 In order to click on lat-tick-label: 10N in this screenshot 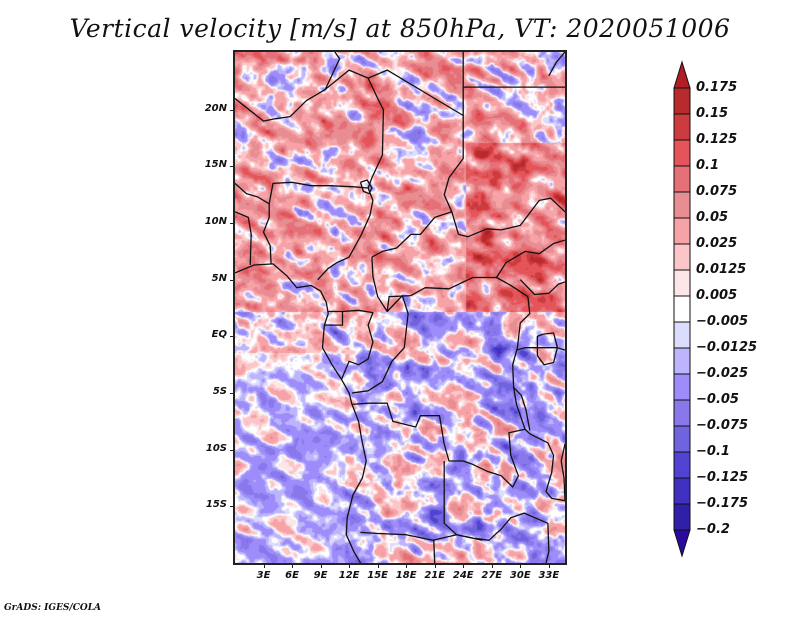, I will do `click(215, 222)`.